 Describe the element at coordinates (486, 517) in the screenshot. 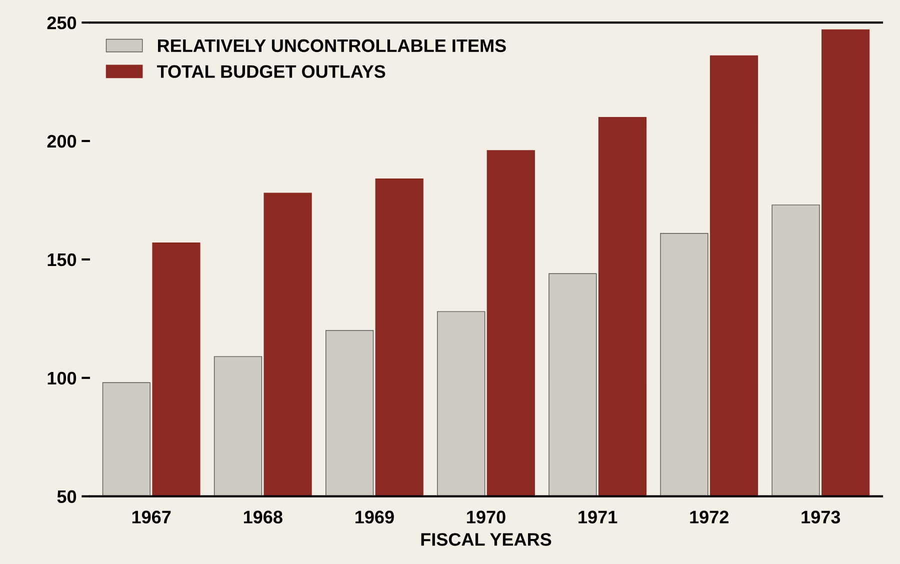

I see `x-tick-label: 1970` at that location.